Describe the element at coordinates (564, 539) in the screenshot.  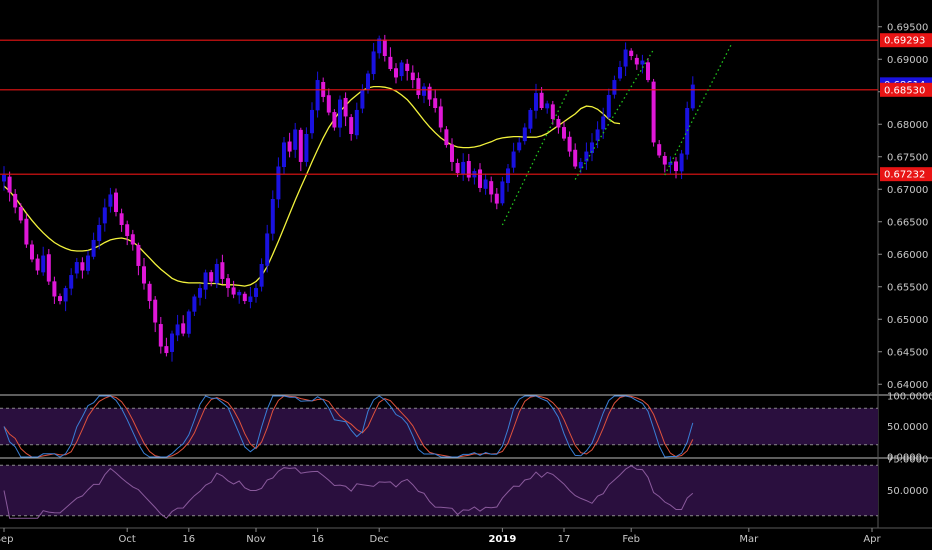
I see `time-tick-label: 17` at that location.